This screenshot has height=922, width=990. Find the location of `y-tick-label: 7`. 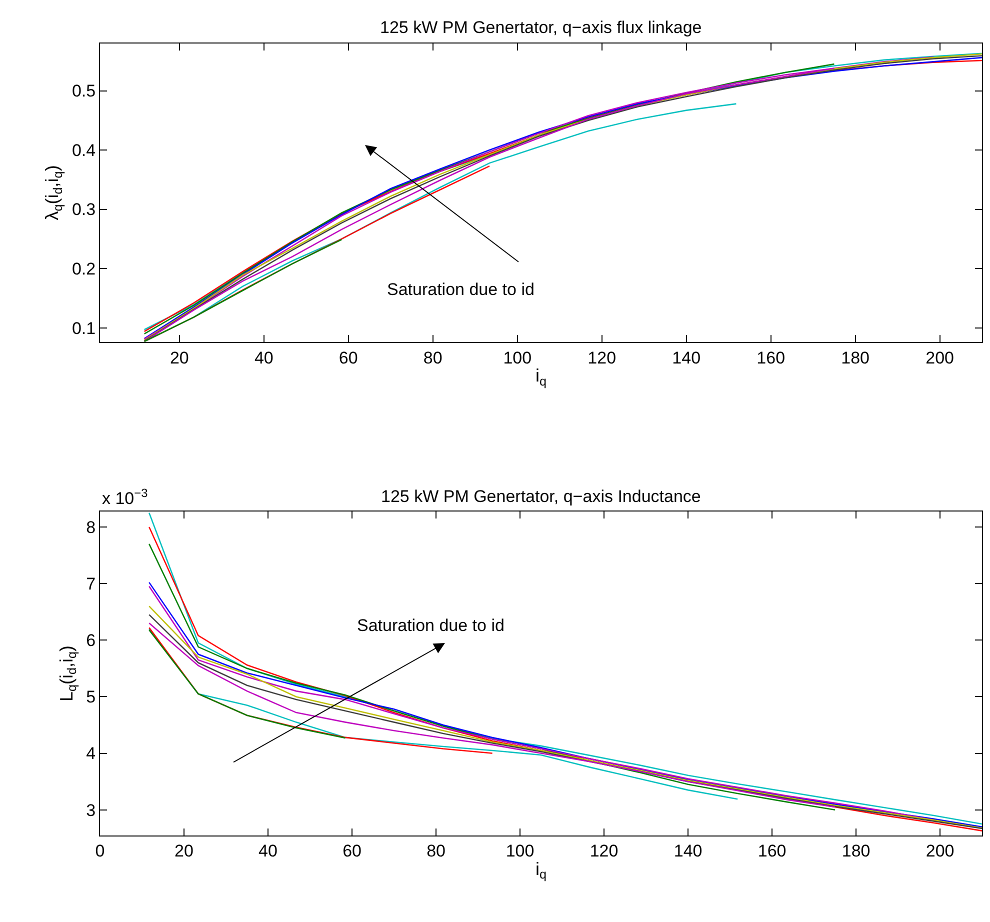

y-tick-label: 7 is located at coordinates (91, 584).